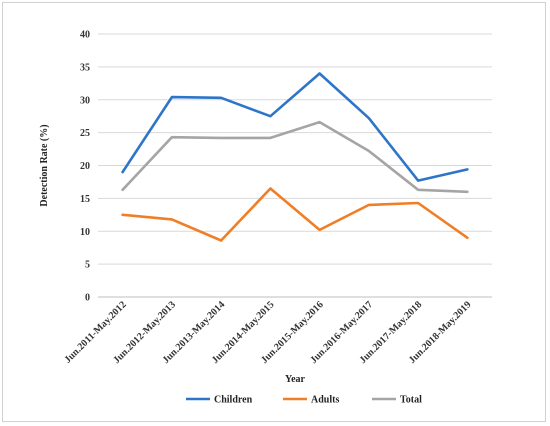 The width and height of the screenshot is (550, 426). I want to click on y-tick-labels: 0 5 10 15 20 25 30 35 40, so click(85, 167).